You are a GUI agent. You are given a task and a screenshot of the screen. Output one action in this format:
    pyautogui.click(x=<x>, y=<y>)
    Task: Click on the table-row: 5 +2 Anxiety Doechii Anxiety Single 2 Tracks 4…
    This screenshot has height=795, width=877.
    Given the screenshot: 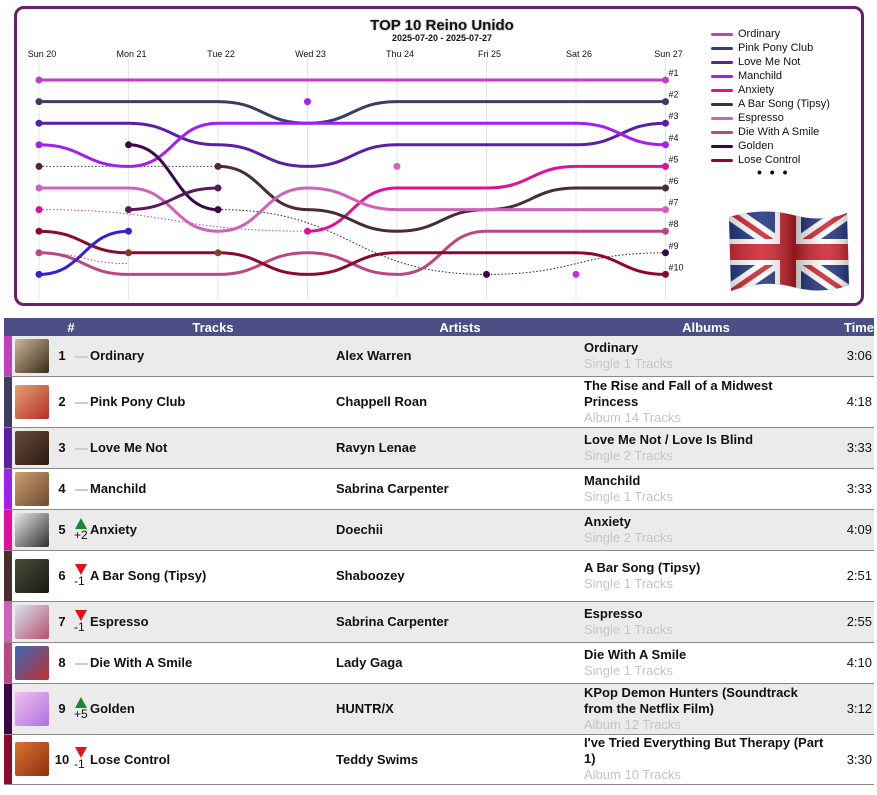 What is the action you would take?
    pyautogui.click(x=439, y=530)
    